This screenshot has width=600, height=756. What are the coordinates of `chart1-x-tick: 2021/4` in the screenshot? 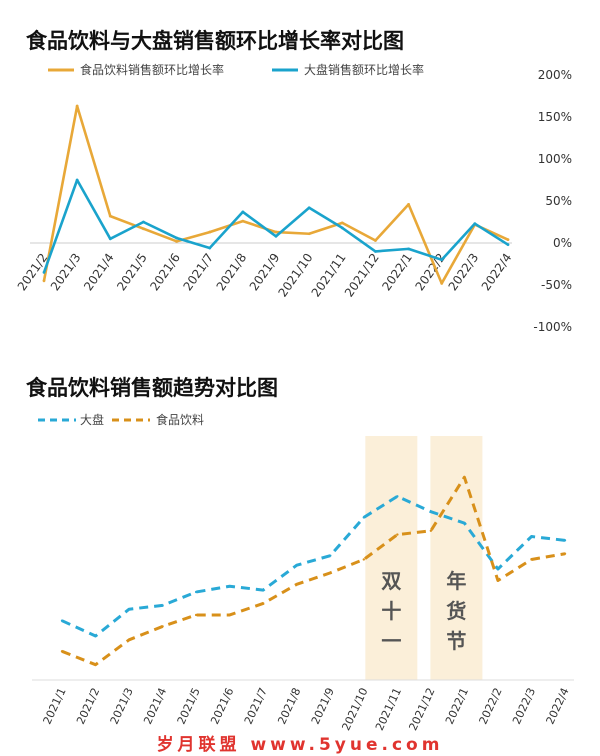 It's located at (99, 272).